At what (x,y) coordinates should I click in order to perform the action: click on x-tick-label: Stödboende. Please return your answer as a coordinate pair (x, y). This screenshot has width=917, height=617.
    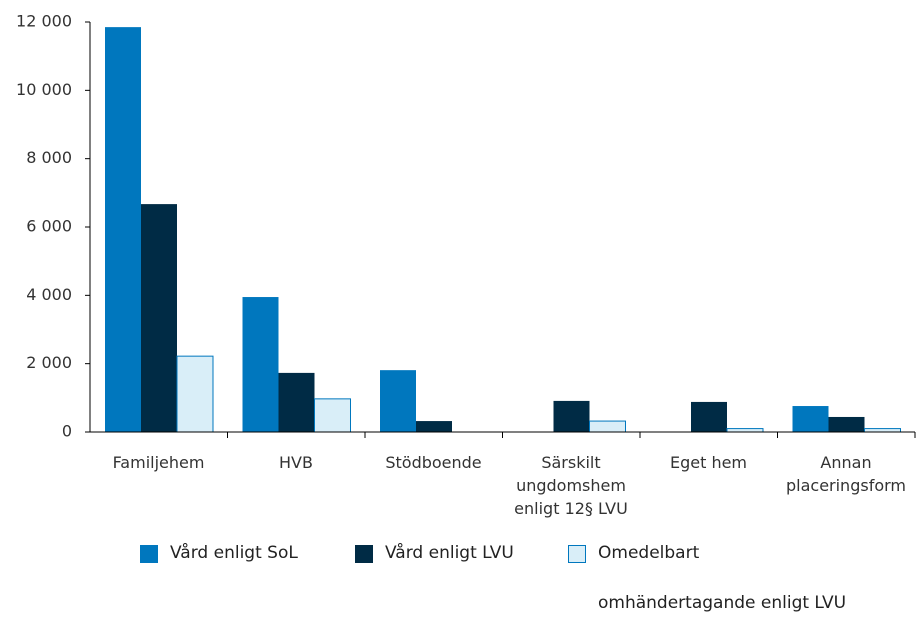
    Looking at the image, I should click on (433, 462).